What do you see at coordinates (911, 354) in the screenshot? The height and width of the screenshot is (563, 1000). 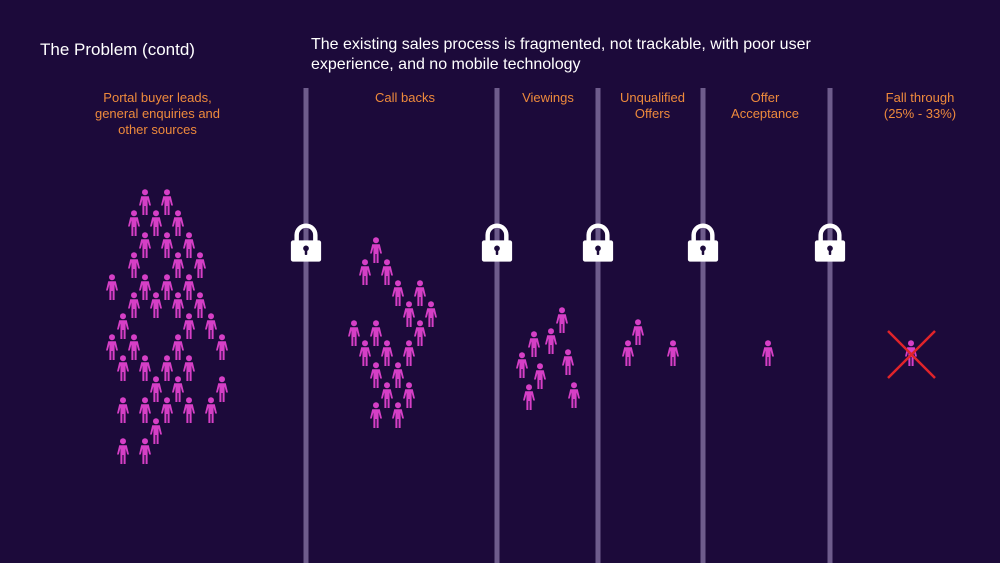 I see `cross-icon` at bounding box center [911, 354].